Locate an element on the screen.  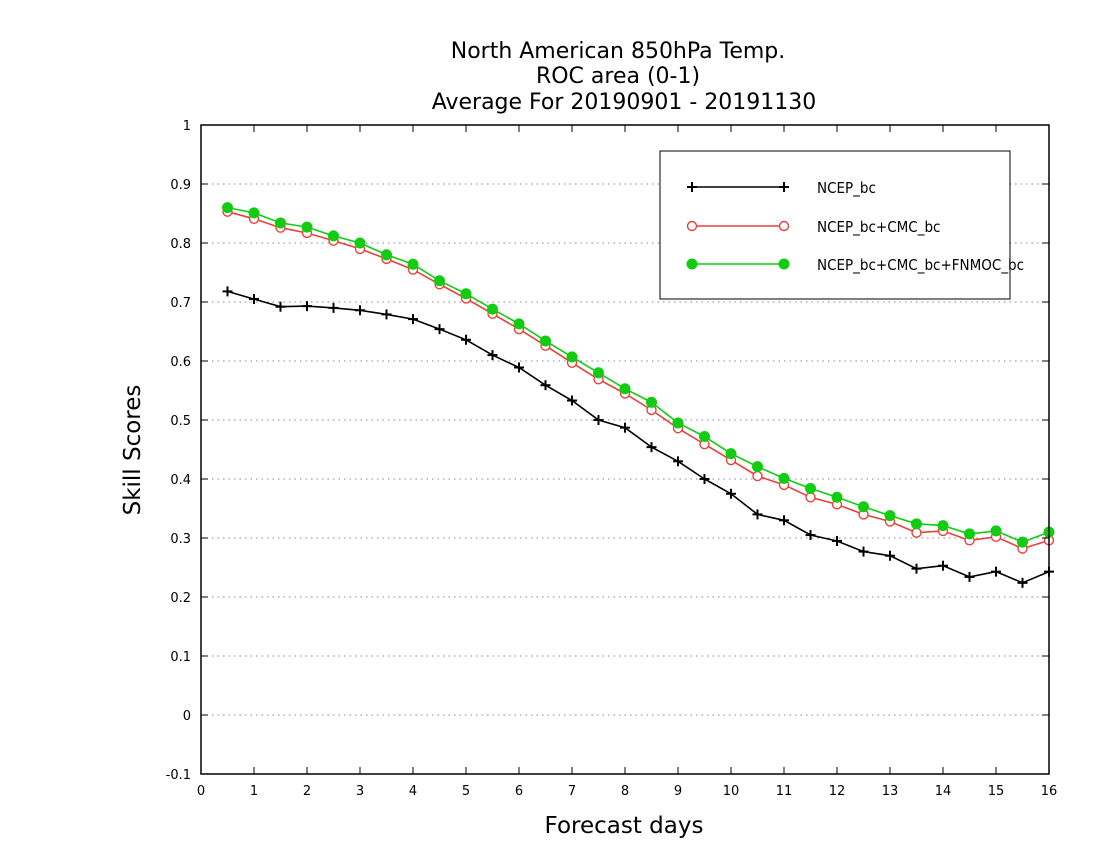
legend-entry-ncep-bc: NCEP_bc is located at coordinates (781, 188).